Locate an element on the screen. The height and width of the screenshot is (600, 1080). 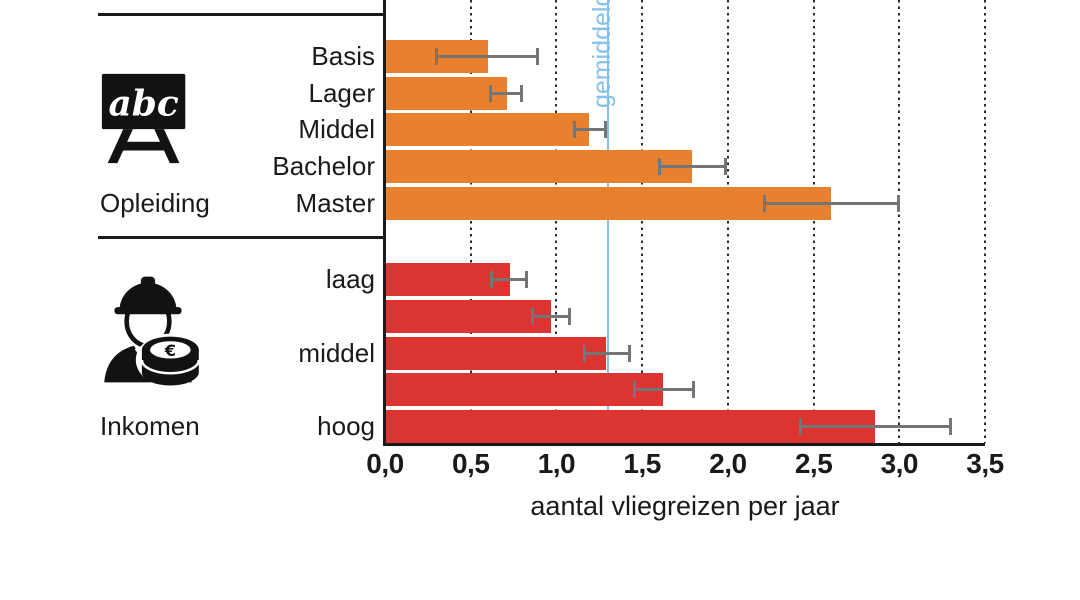
svg-text: abc is located at coordinates (143, 104).